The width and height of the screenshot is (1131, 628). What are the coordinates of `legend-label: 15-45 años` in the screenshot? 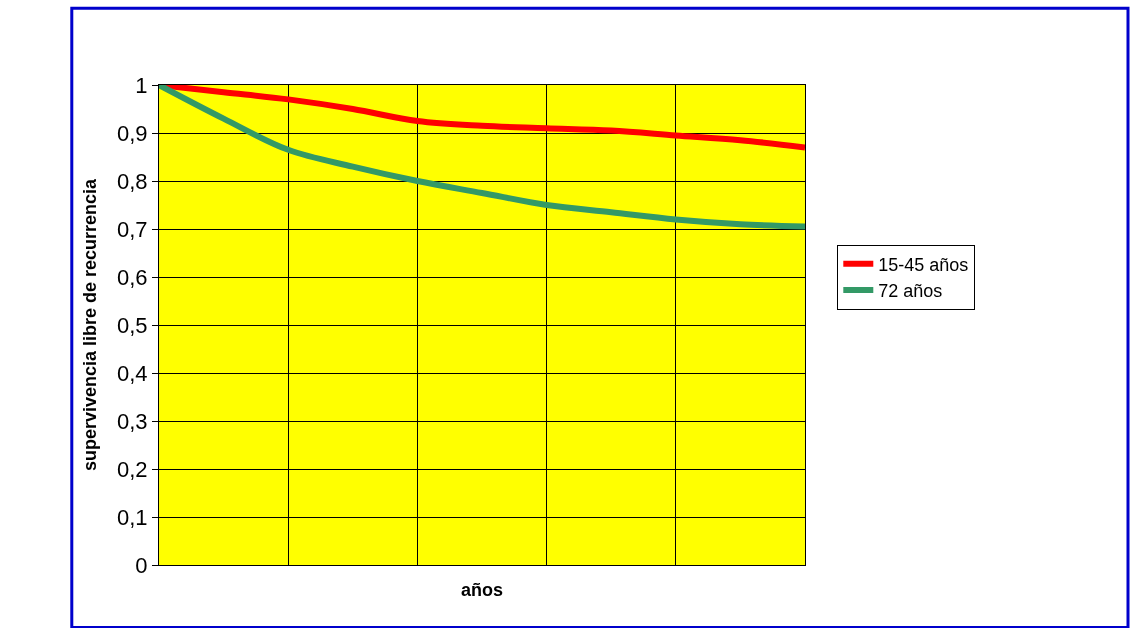 It's located at (923, 264).